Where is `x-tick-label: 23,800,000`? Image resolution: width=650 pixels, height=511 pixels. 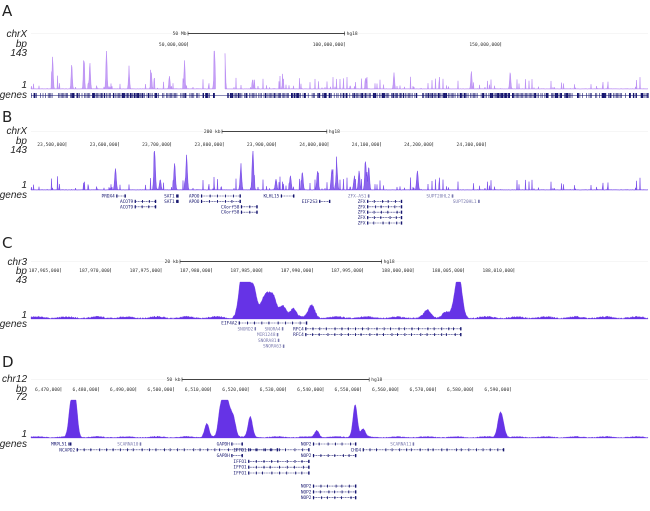
x-tick-label: 23,800,000 is located at coordinates (209, 145).